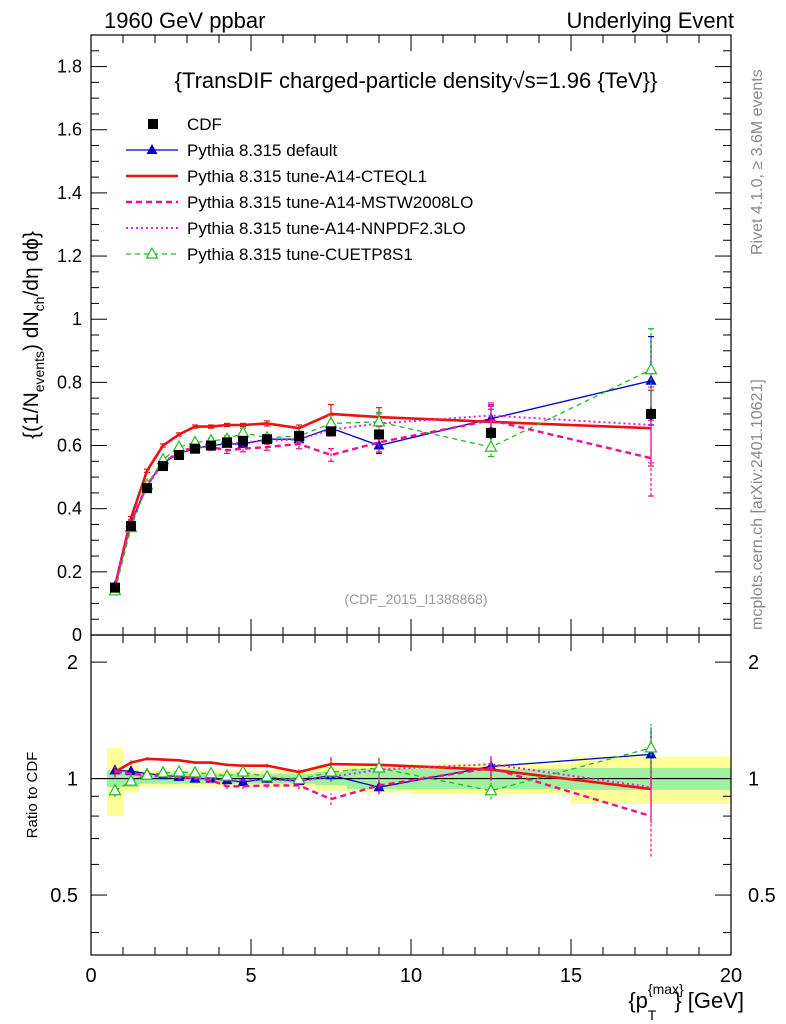 This screenshot has height=1024, width=786. I want to click on legend-entry-cdf: CDF, so click(185, 124).